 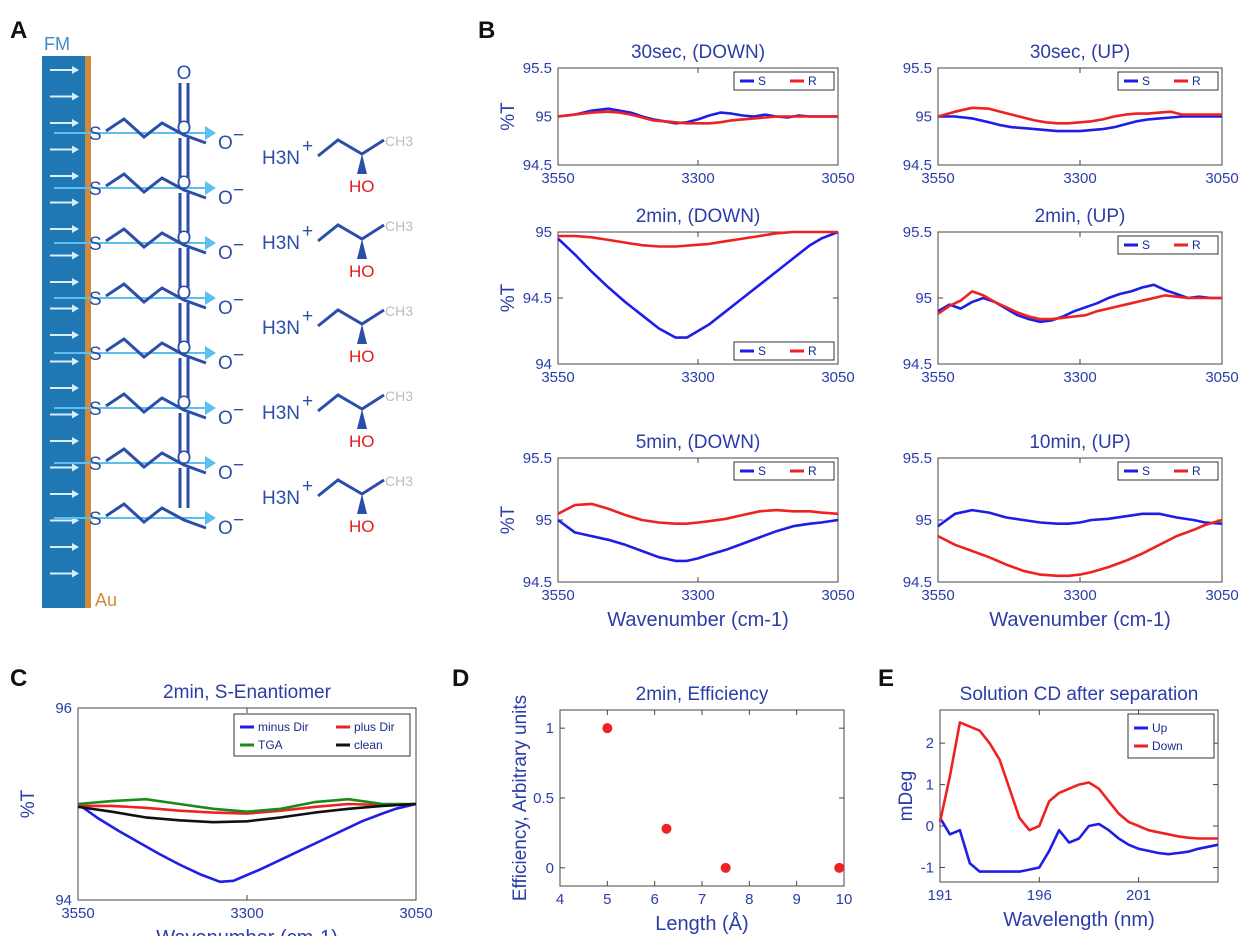 What do you see at coordinates (749, 899) in the screenshot?
I see `x-tick-label: 8` at bounding box center [749, 899].